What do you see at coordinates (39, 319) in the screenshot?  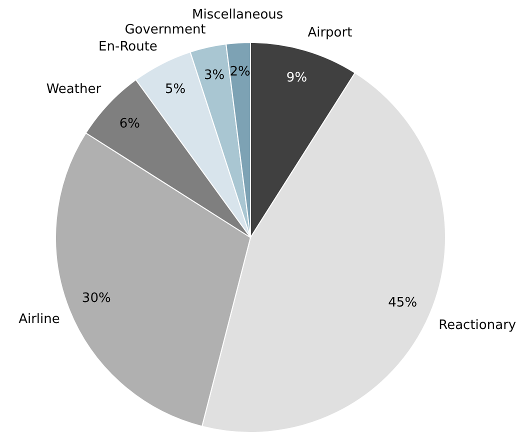 I see `slice-label: Airline` at bounding box center [39, 319].